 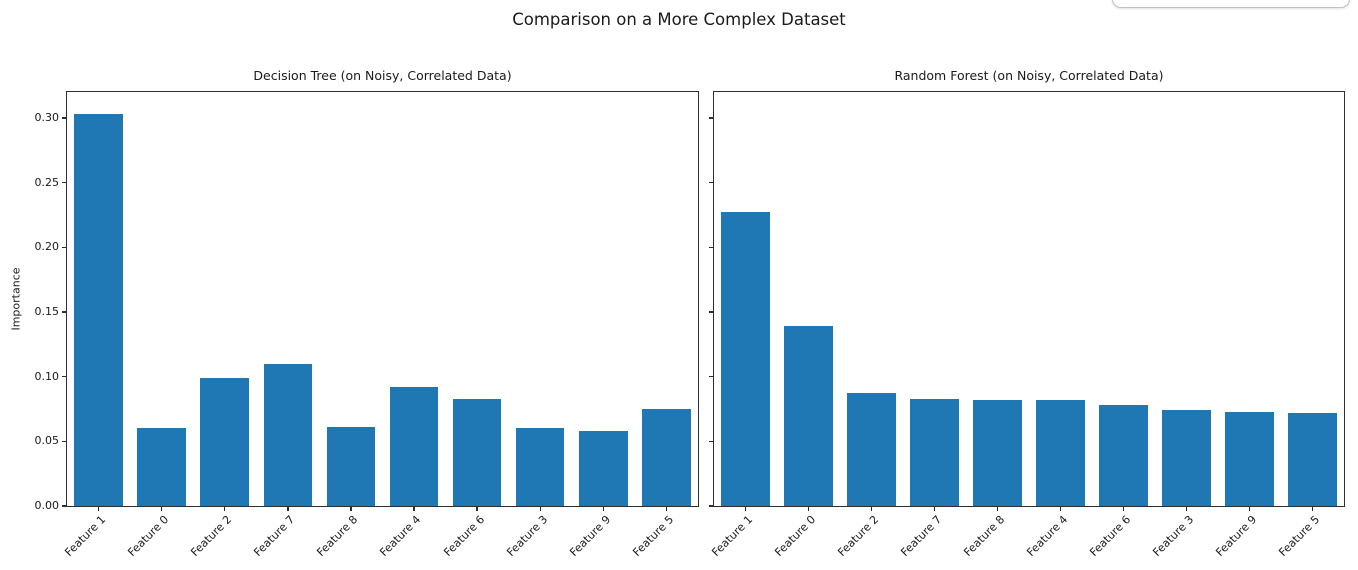 What do you see at coordinates (858, 536) in the screenshot?
I see `x-tick-label: Feature 2` at bounding box center [858, 536].